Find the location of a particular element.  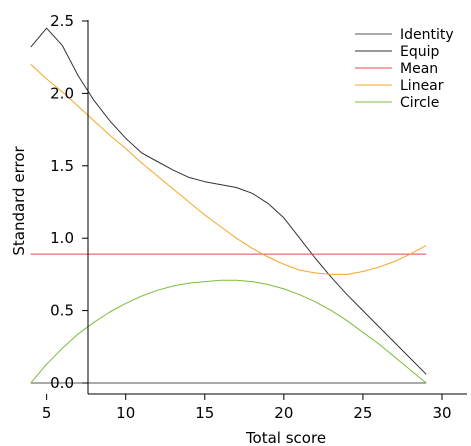

x-tick-label: 5 is located at coordinates (47, 413).